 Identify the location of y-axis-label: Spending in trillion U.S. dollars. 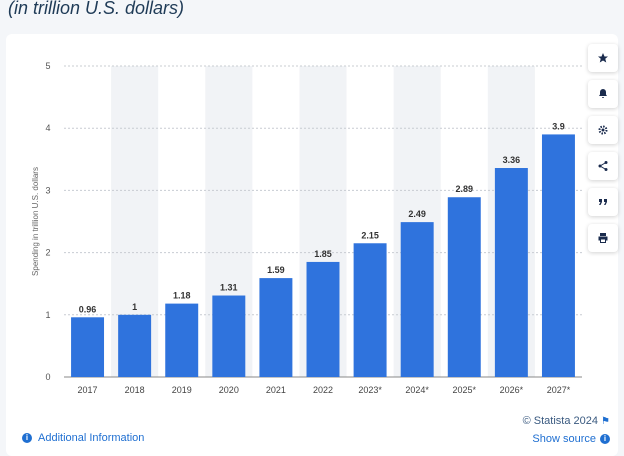
(35, 221).